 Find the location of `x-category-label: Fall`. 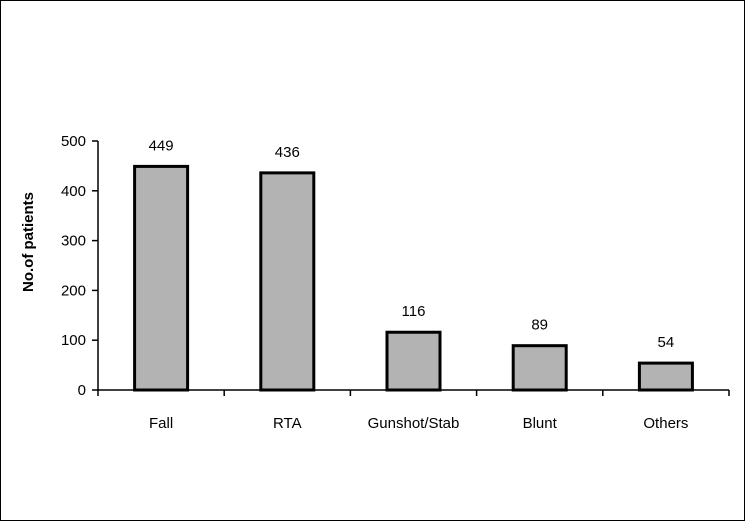

x-category-label: Fall is located at coordinates (161, 423).